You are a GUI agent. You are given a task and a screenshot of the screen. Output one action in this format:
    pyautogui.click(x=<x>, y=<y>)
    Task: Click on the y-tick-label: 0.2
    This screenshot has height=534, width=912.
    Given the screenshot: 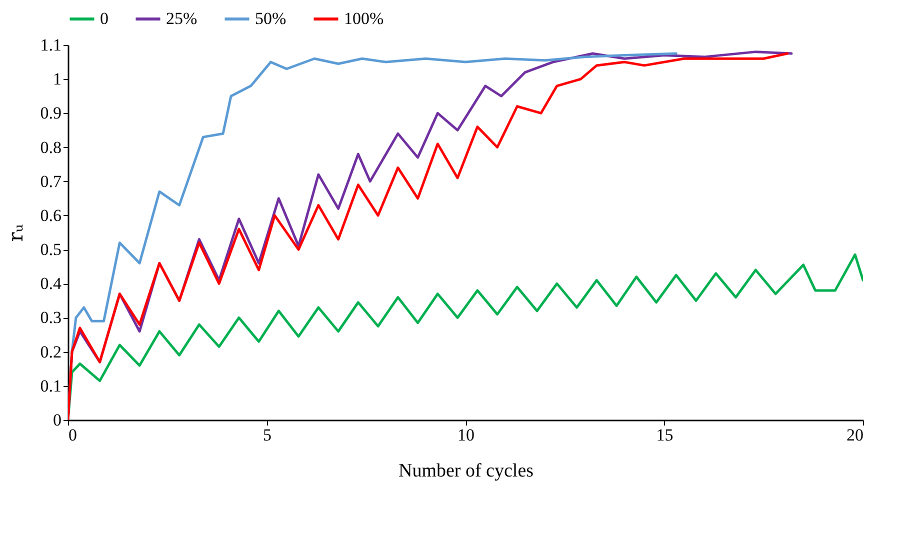 What is the action you would take?
    pyautogui.click(x=51, y=352)
    